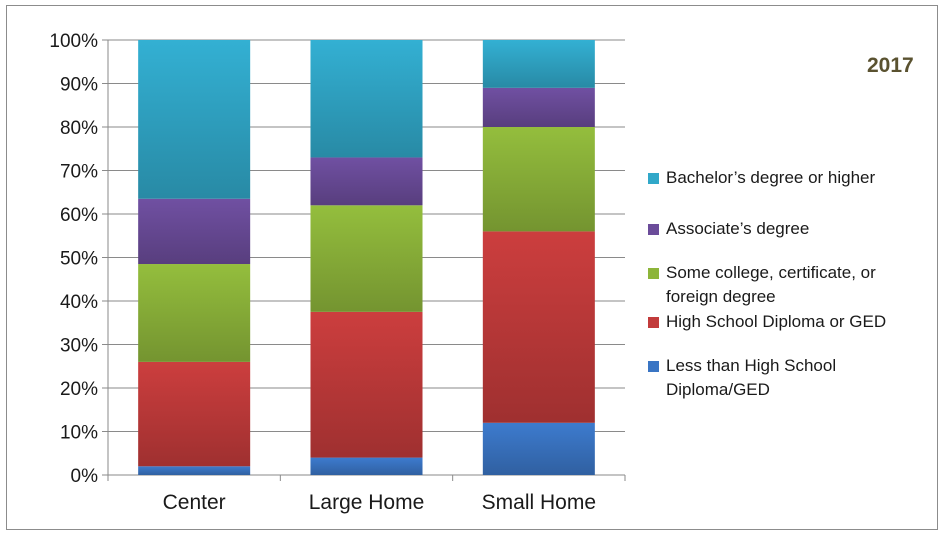 The width and height of the screenshot is (945, 535). Describe the element at coordinates (771, 177) in the screenshot. I see `legend-label: Bachelor’s degree or higher` at that location.